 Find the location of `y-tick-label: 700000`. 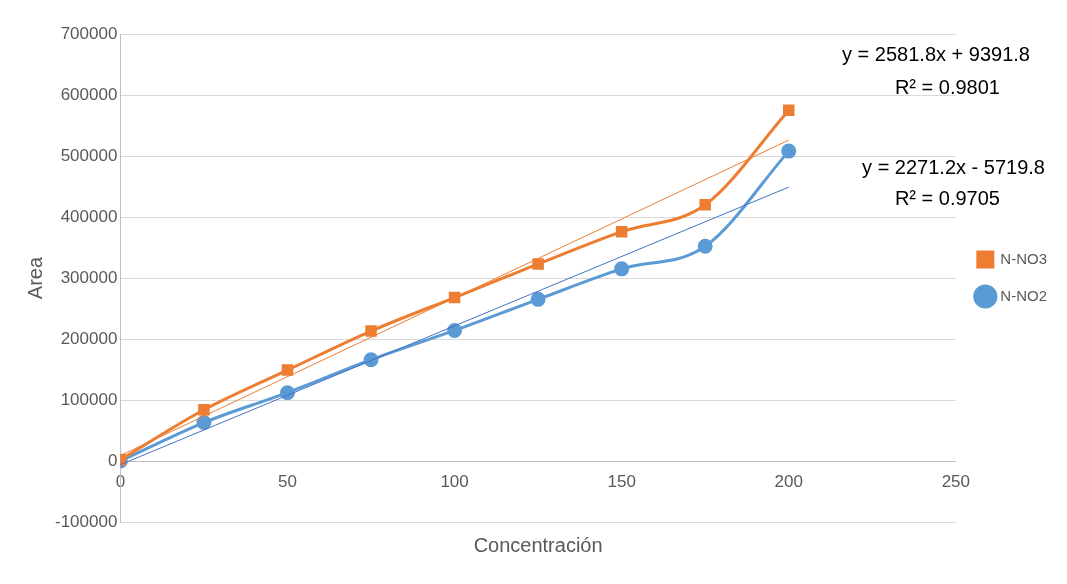

y-tick-label: 700000 is located at coordinates (89, 33).